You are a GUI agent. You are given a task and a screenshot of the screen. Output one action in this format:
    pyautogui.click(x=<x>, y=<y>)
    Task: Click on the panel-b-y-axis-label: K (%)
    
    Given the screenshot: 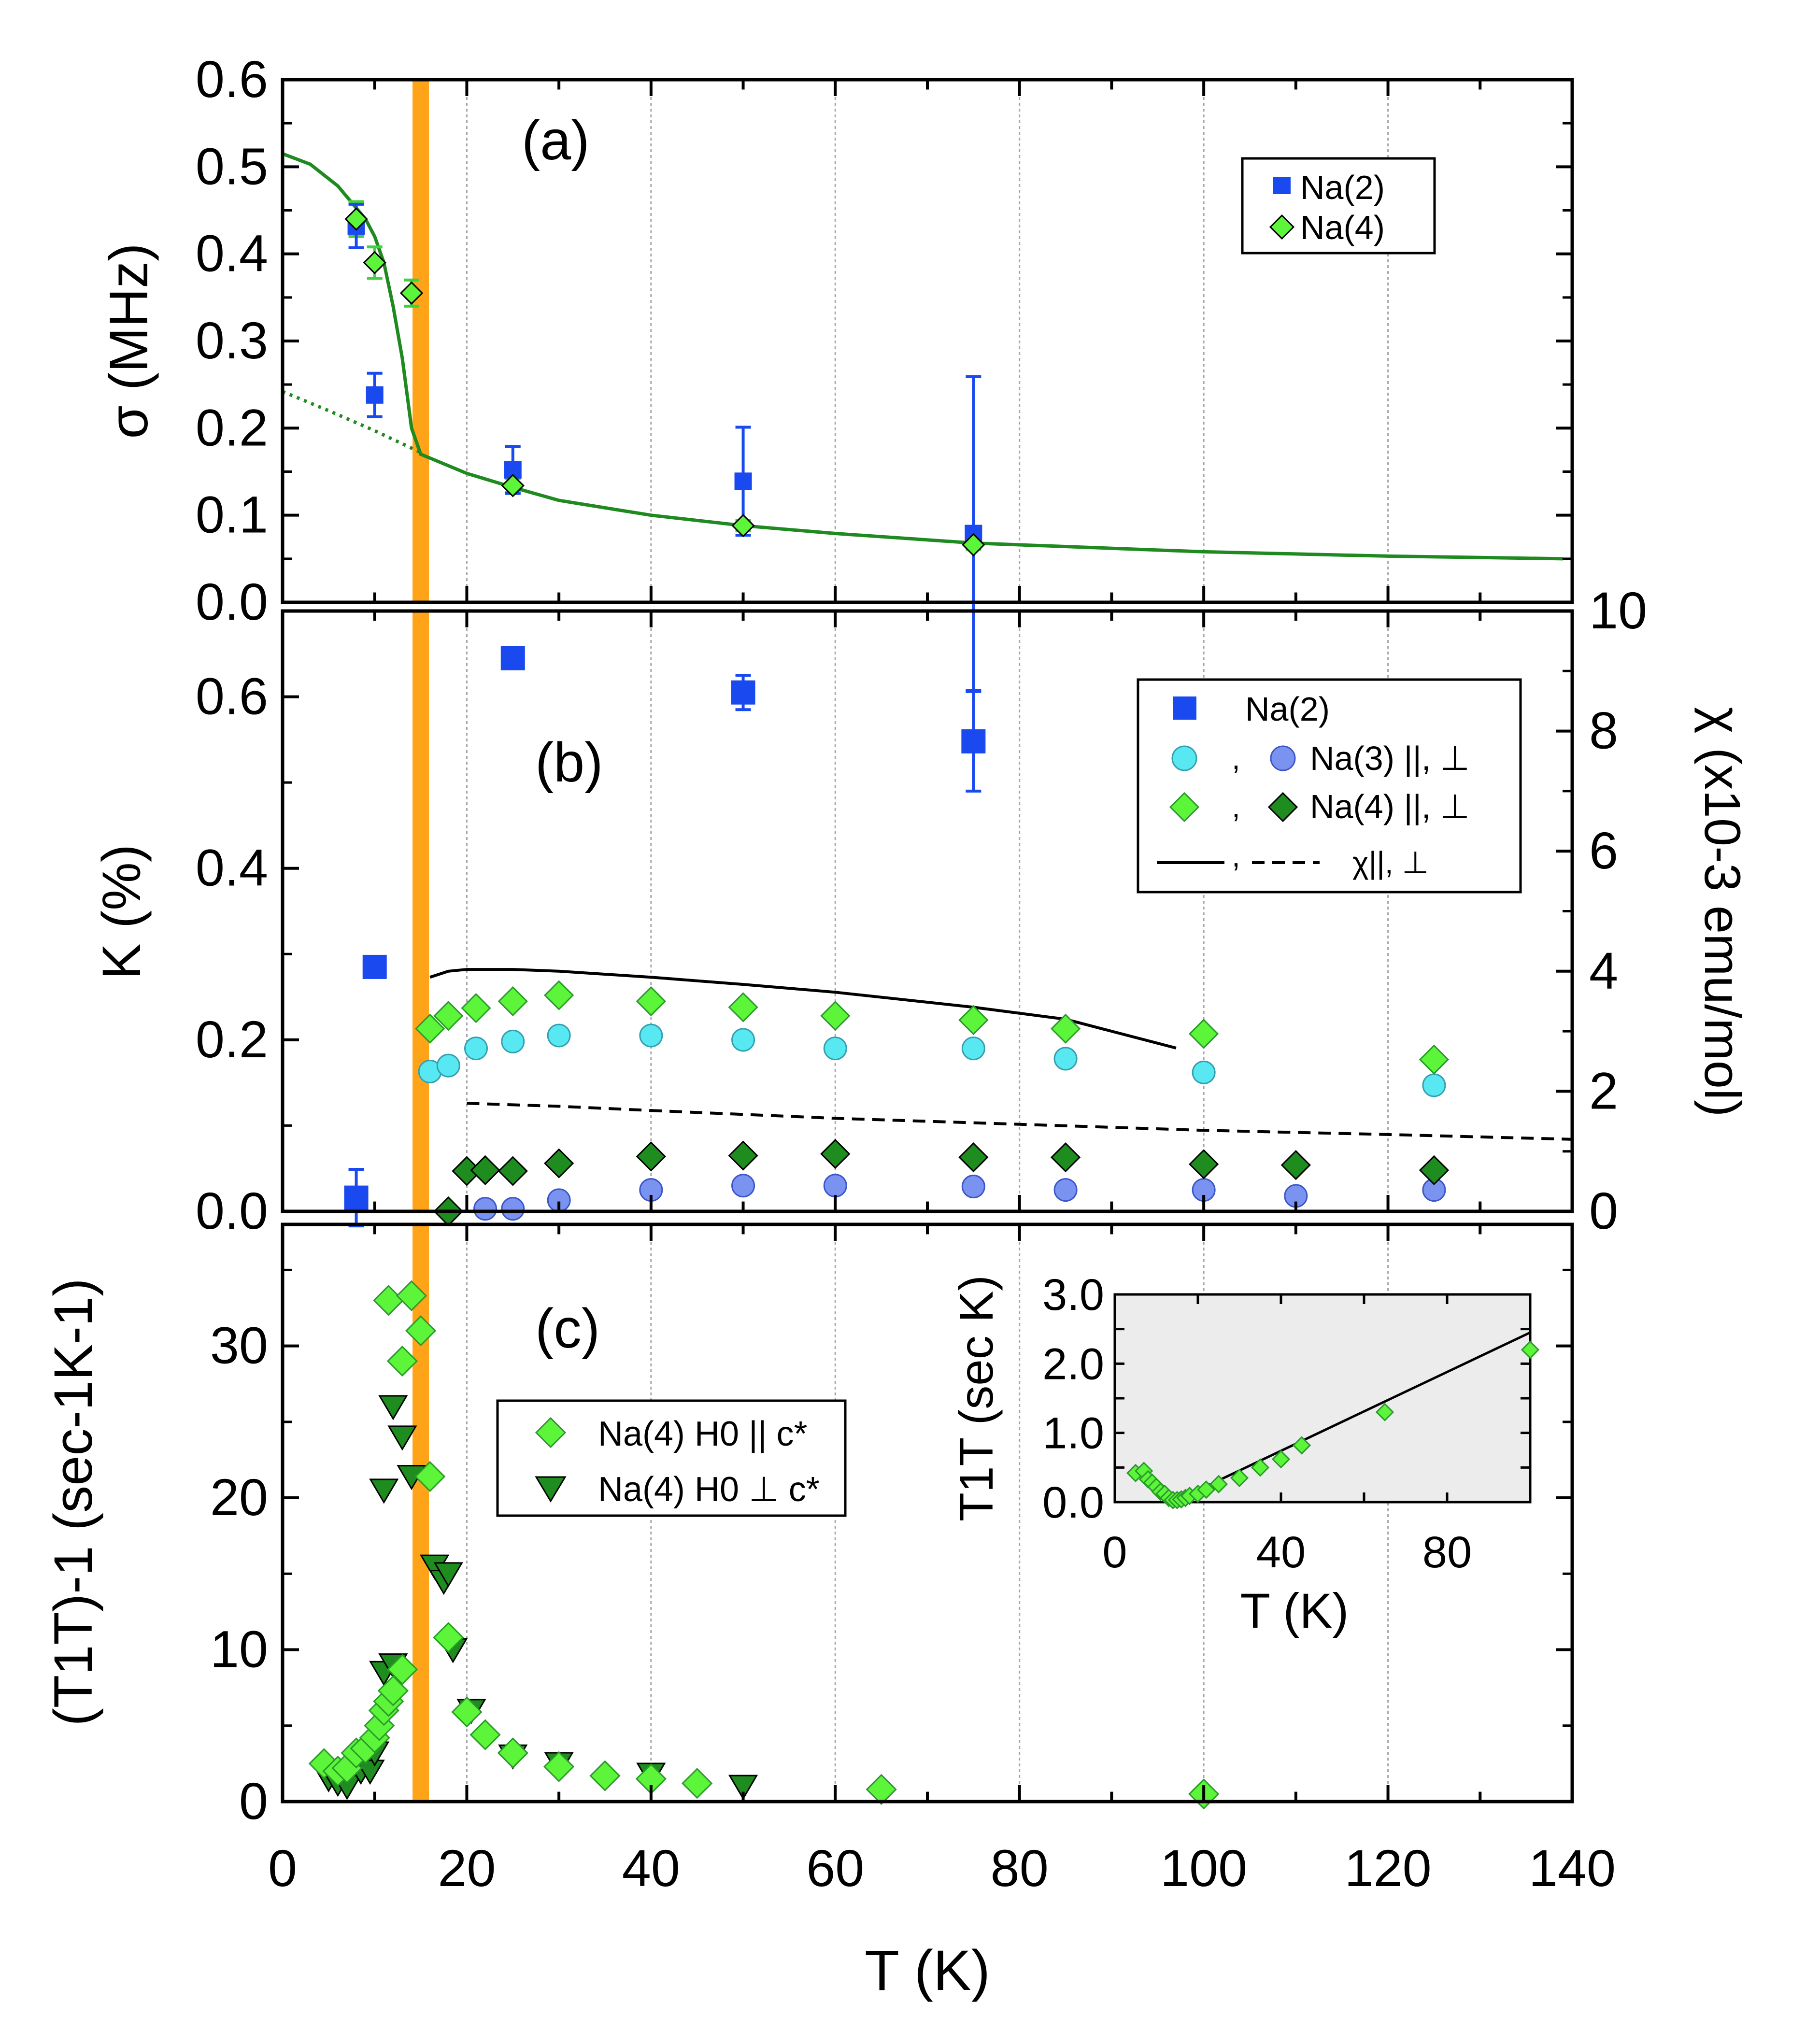 What is the action you would take?
    pyautogui.click(x=122, y=912)
    